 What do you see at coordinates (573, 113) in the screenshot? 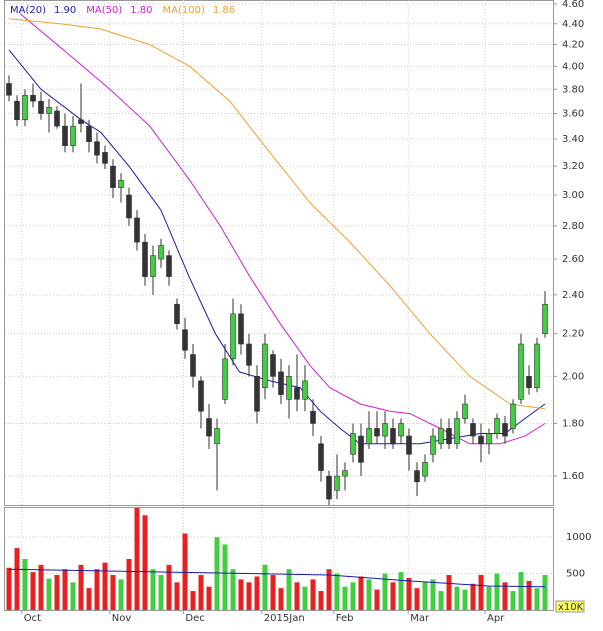
I see `y-tick-label: 3.60` at bounding box center [573, 113].